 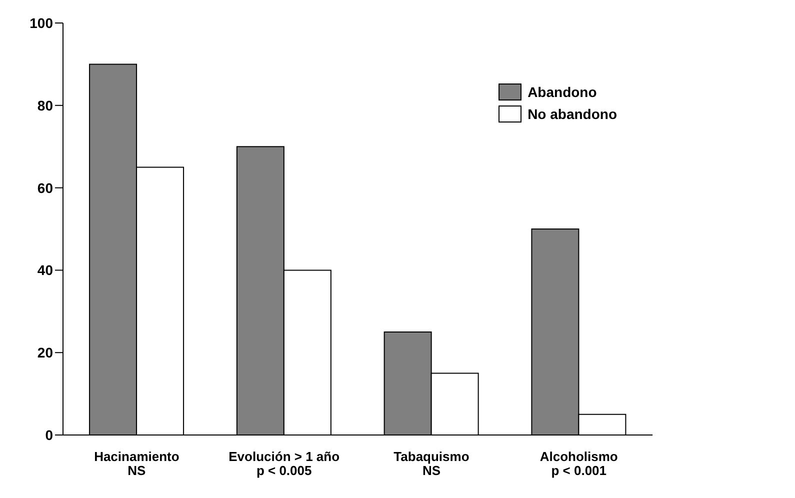 What do you see at coordinates (45, 188) in the screenshot?
I see `y-tick-label: 60` at bounding box center [45, 188].